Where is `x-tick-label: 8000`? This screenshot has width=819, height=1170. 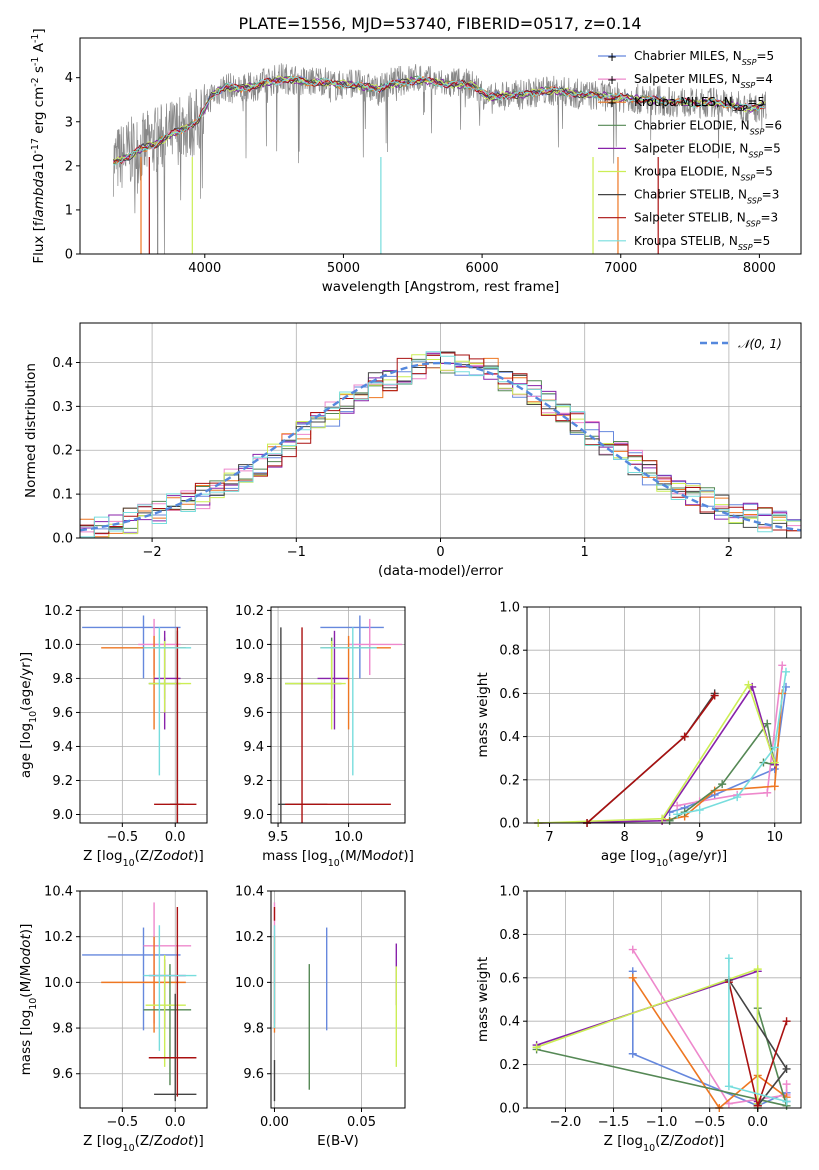 x-tick-label: 8000 is located at coordinates (759, 268).